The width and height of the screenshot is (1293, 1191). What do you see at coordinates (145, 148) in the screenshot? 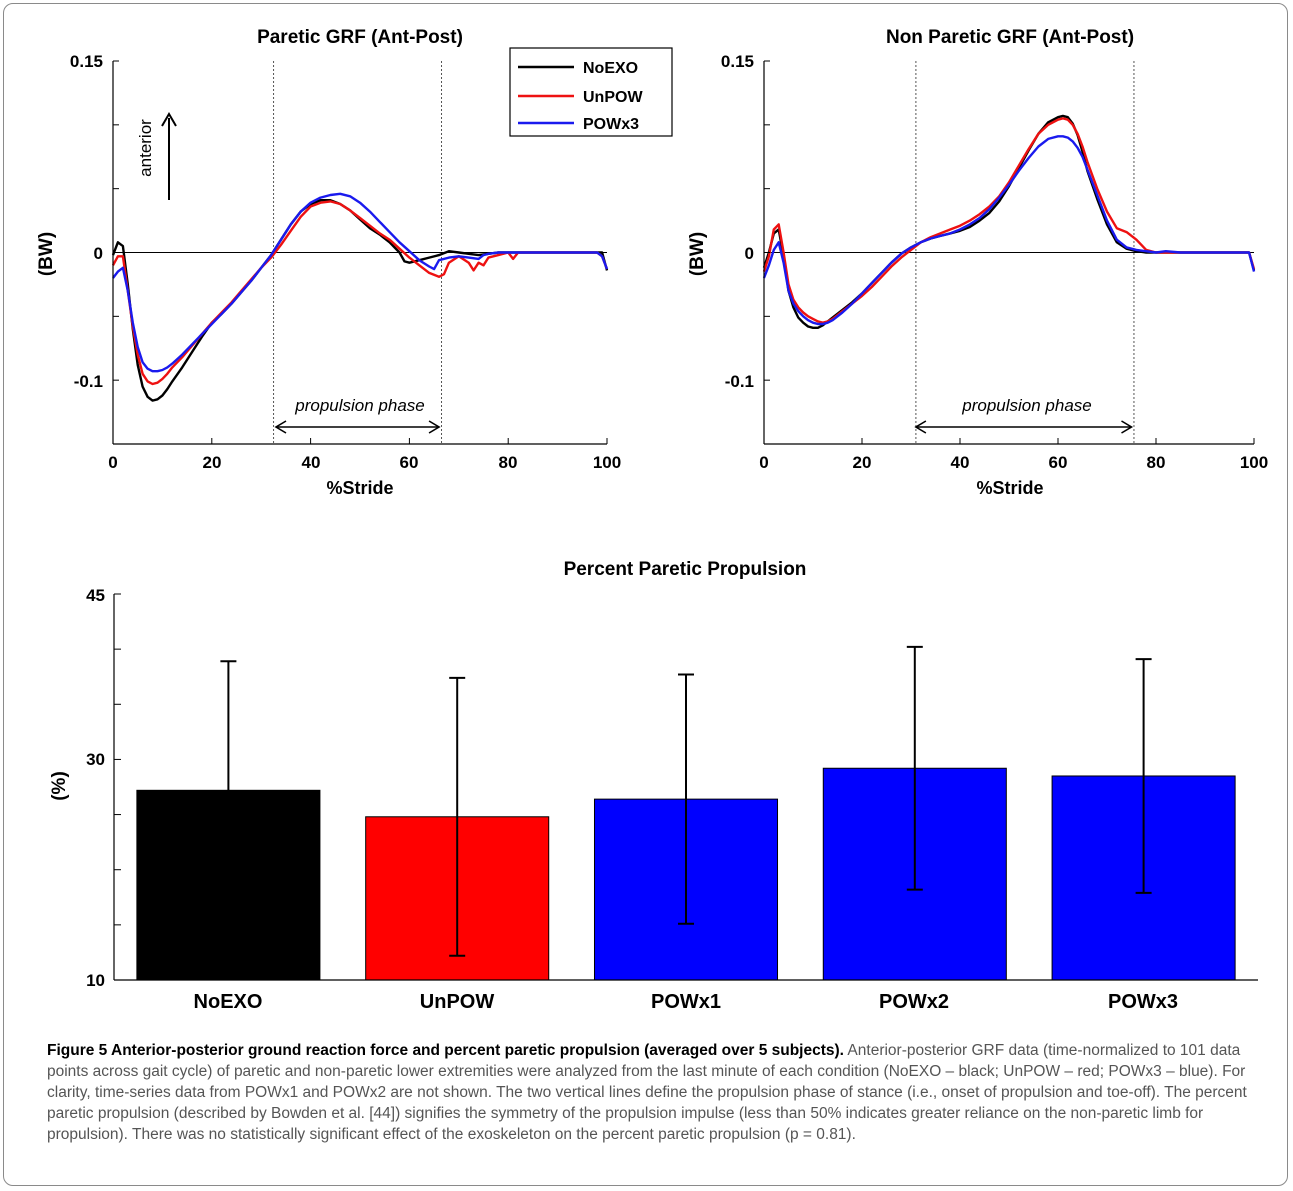
I see `anterior-label: anterior` at bounding box center [145, 148].